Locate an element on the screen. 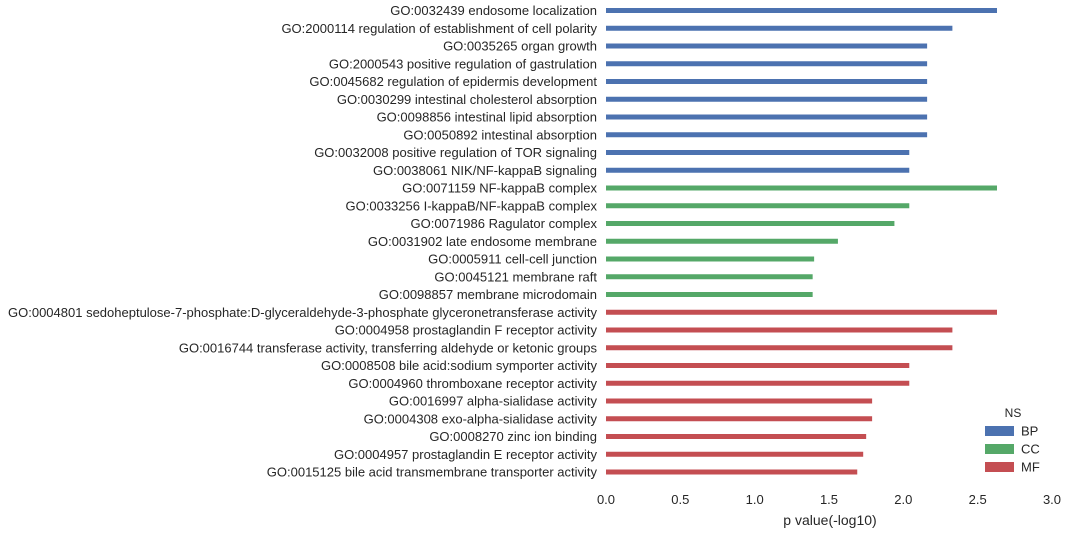 The width and height of the screenshot is (1069, 535). legend-swatch-bp is located at coordinates (999, 431).